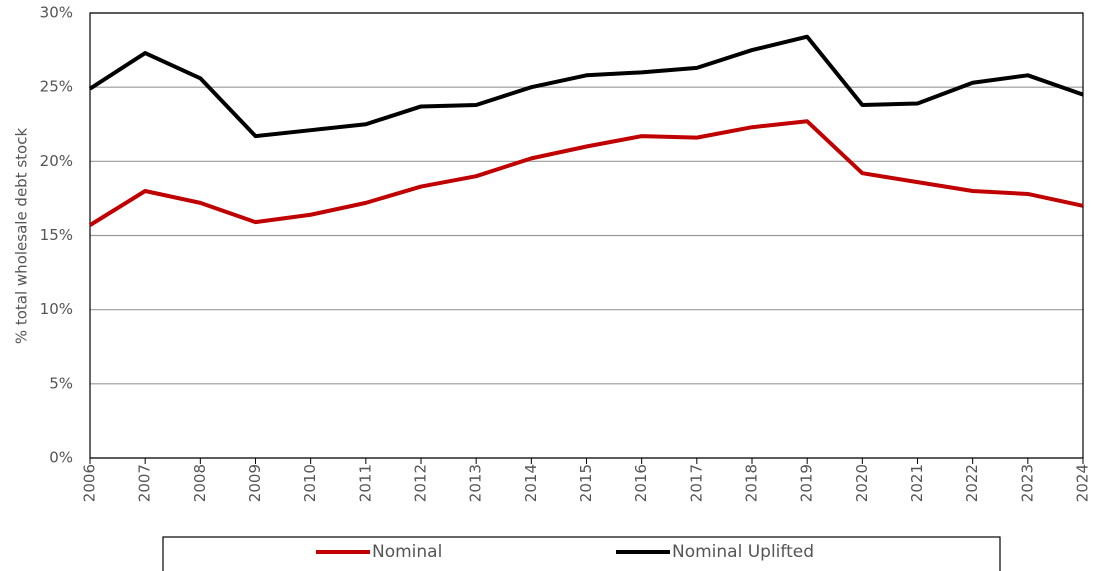 This screenshot has height=571, width=1093. What do you see at coordinates (61, 458) in the screenshot?
I see `y-tick-label: 0%` at bounding box center [61, 458].